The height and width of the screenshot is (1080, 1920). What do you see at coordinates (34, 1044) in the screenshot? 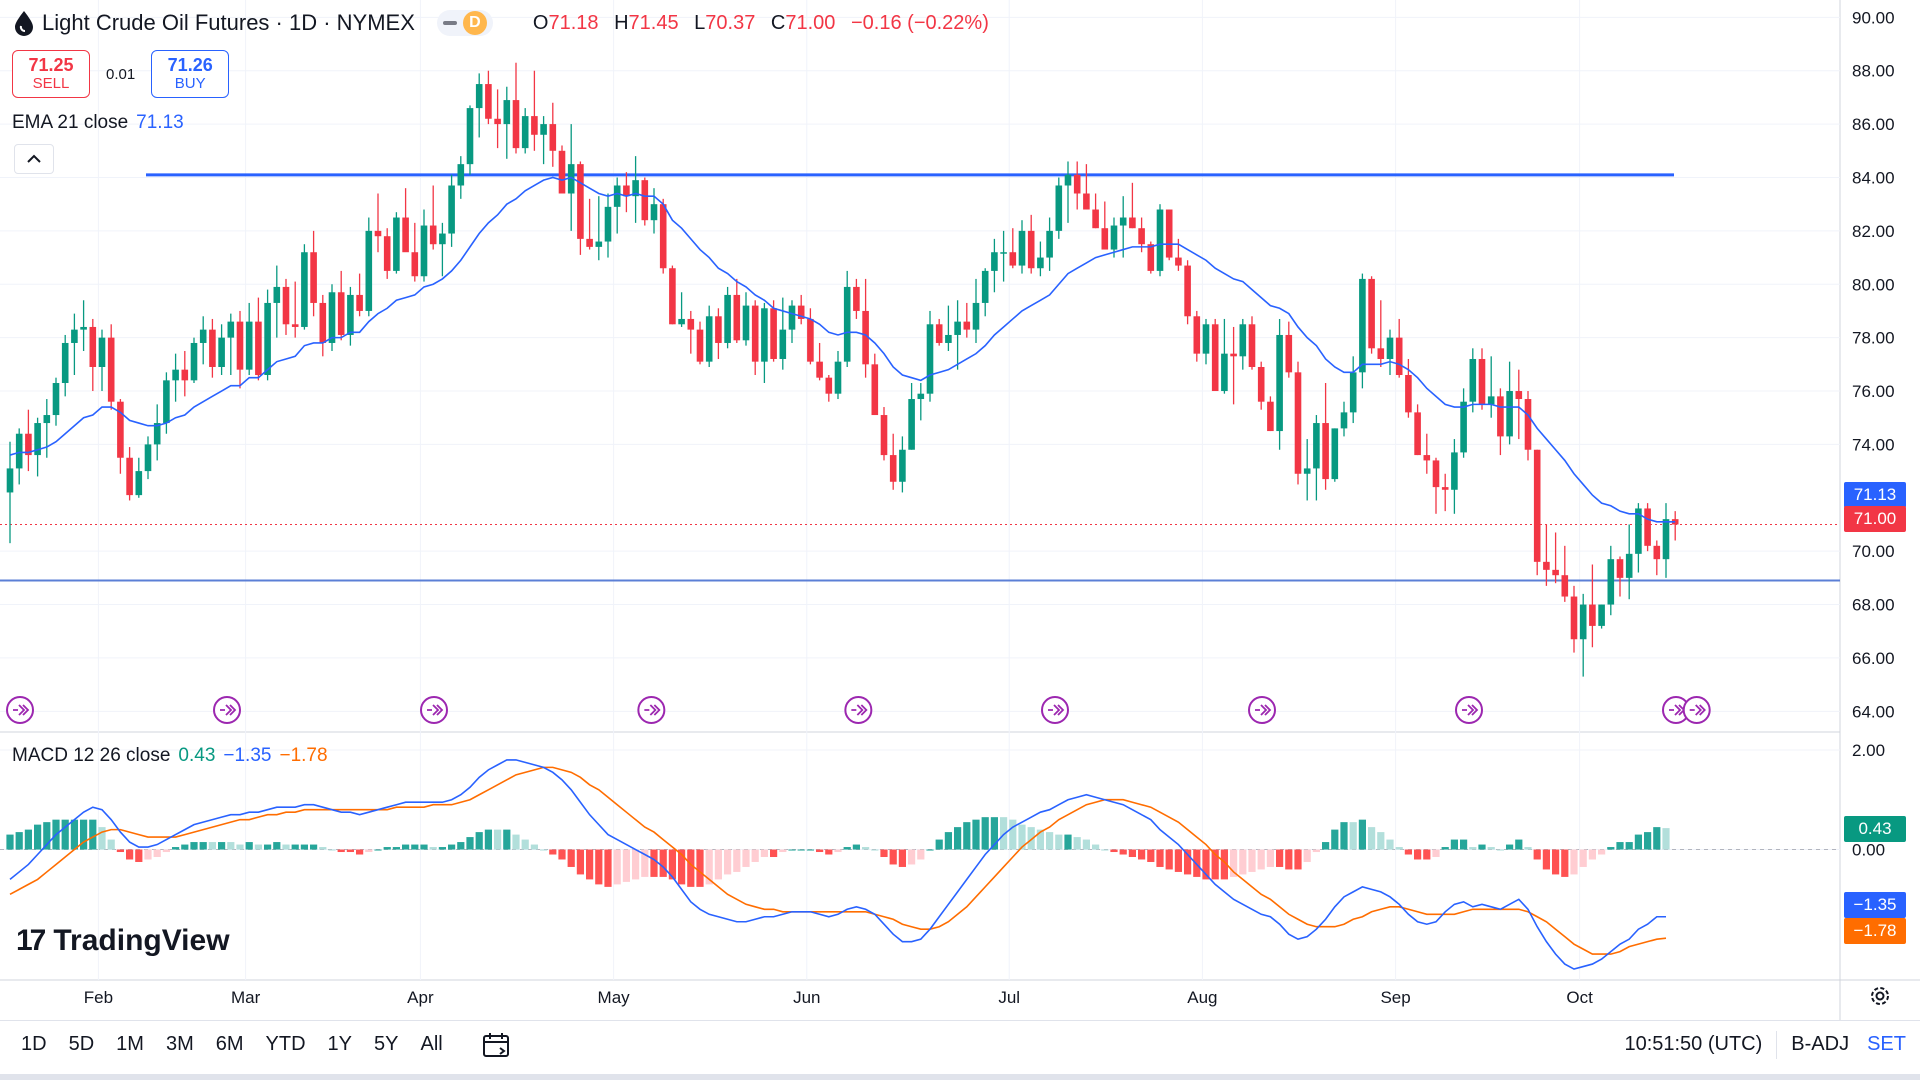
I see `range-1d: 1D` at bounding box center [34, 1044].